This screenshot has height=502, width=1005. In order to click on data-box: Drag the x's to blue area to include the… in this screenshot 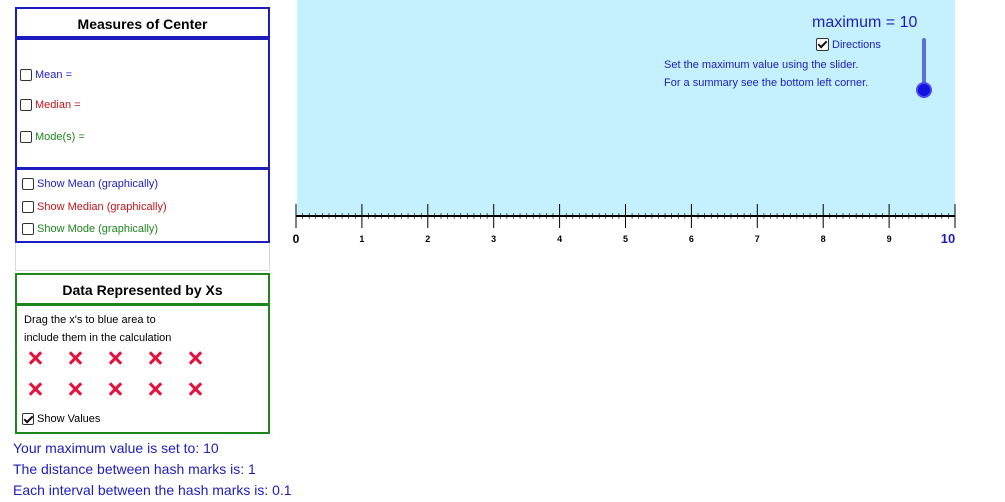, I will do `click(142, 369)`.